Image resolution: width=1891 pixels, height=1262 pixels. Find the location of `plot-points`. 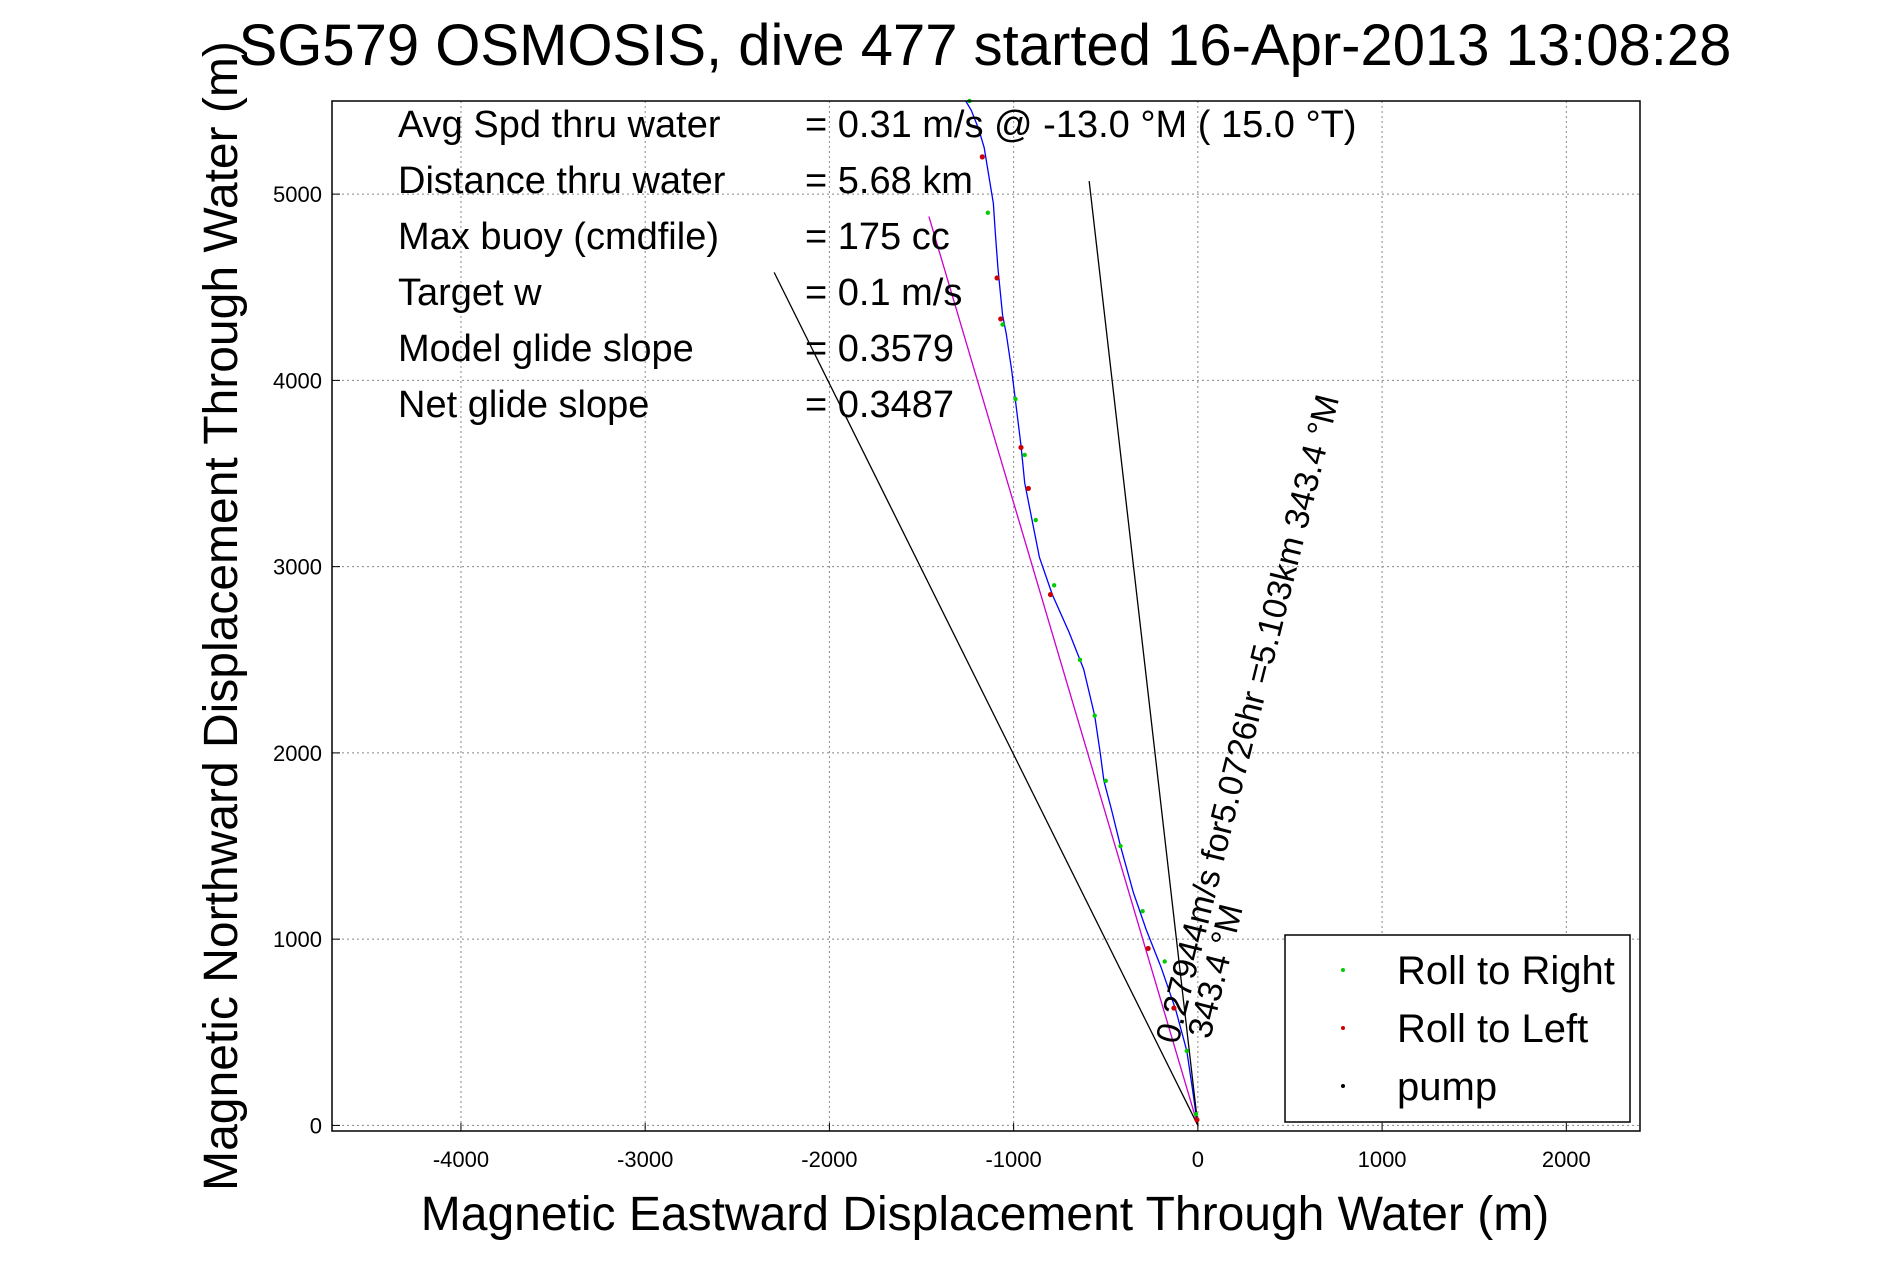

plot-points is located at coordinates (1083, 610).